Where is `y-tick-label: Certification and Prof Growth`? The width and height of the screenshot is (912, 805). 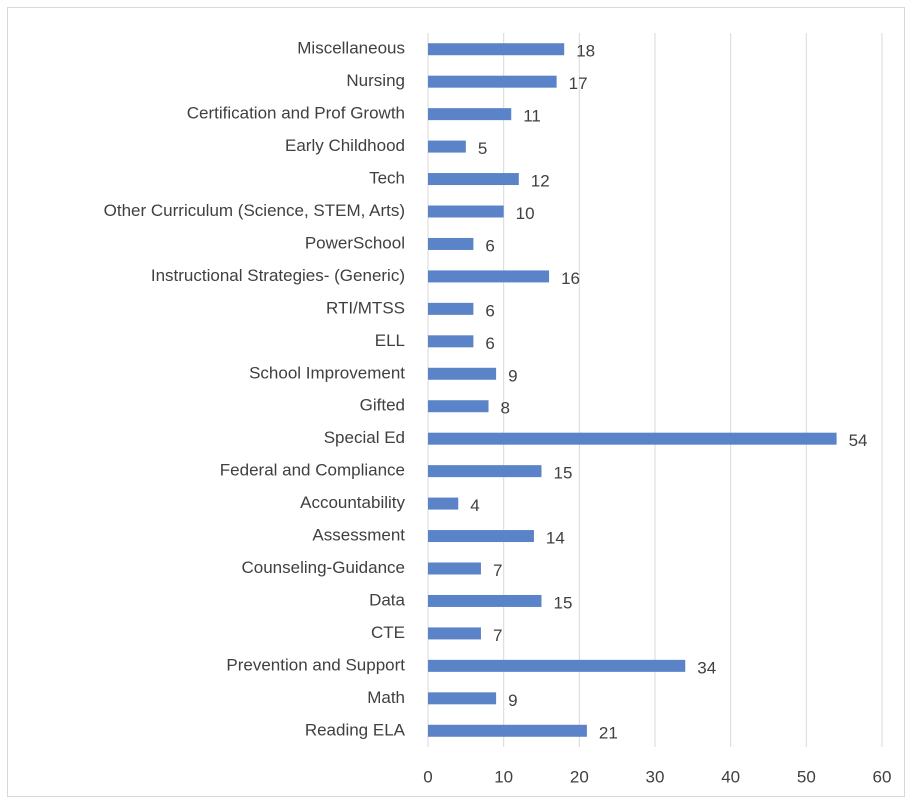
y-tick-label: Certification and Prof Growth is located at coordinates (296, 113).